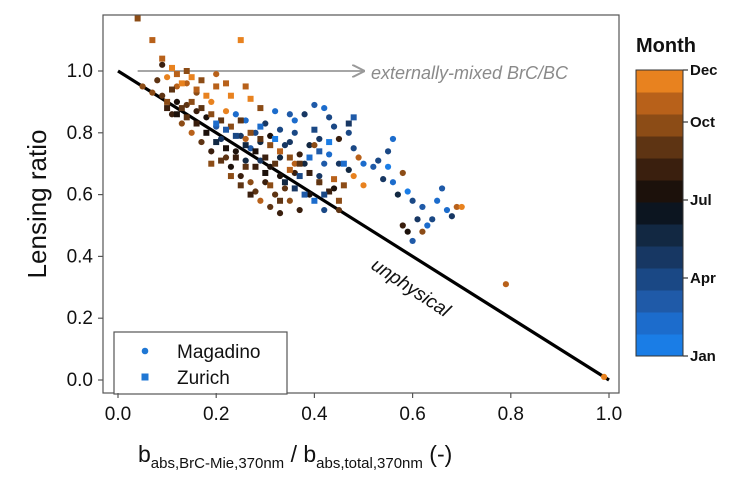 The image size is (738, 478). Describe the element at coordinates (218, 352) in the screenshot. I see `legend-label-magadino: Magadino` at that location.